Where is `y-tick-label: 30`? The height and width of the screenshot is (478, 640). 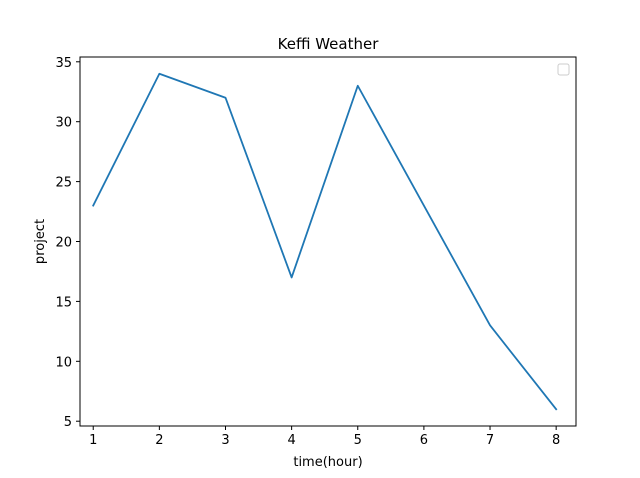
y-tick-label: 30 is located at coordinates (63, 123).